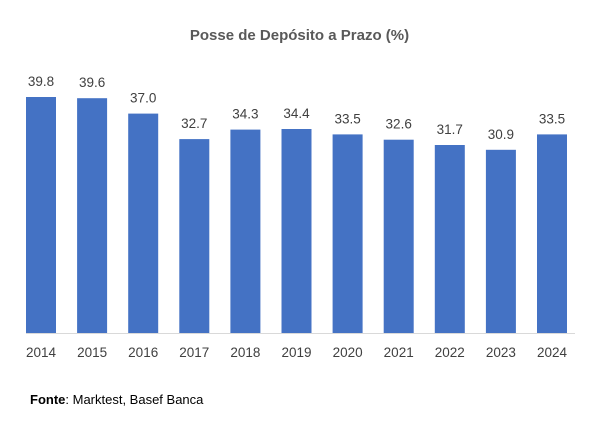 This screenshot has width=599, height=423. What do you see at coordinates (501, 352) in the screenshot?
I see `x-tick-2023: 2023` at bounding box center [501, 352].